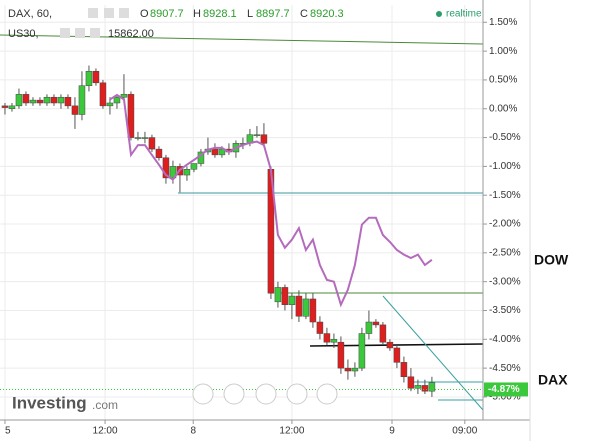 The width and height of the screenshot is (597, 441). What do you see at coordinates (505, 224) in the screenshot?
I see `y-tick-label: -2.00%` at bounding box center [505, 224].